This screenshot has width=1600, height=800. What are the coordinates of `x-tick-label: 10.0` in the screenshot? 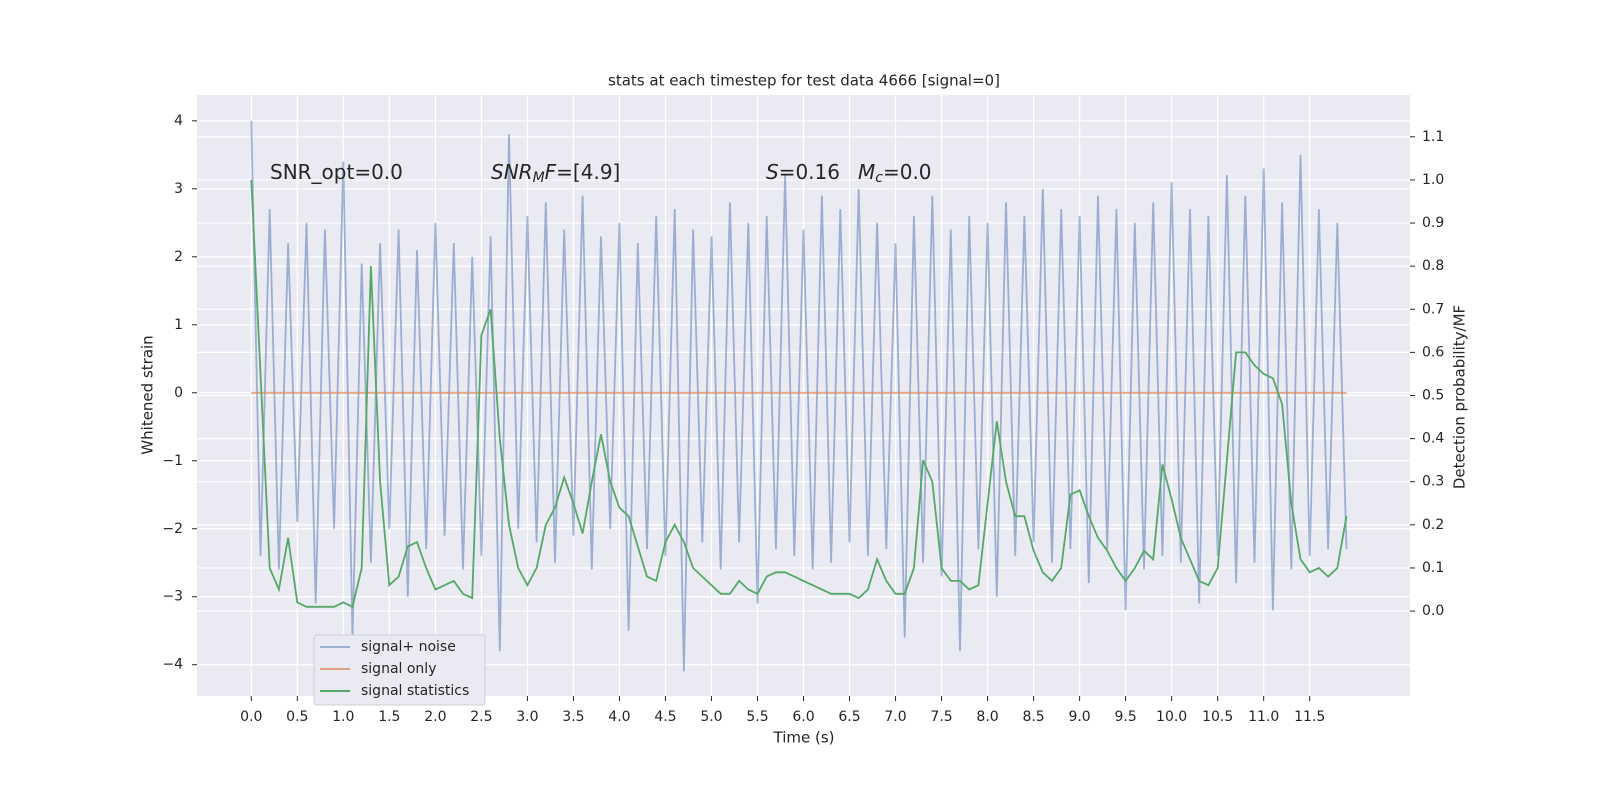 It's located at (1171, 717).